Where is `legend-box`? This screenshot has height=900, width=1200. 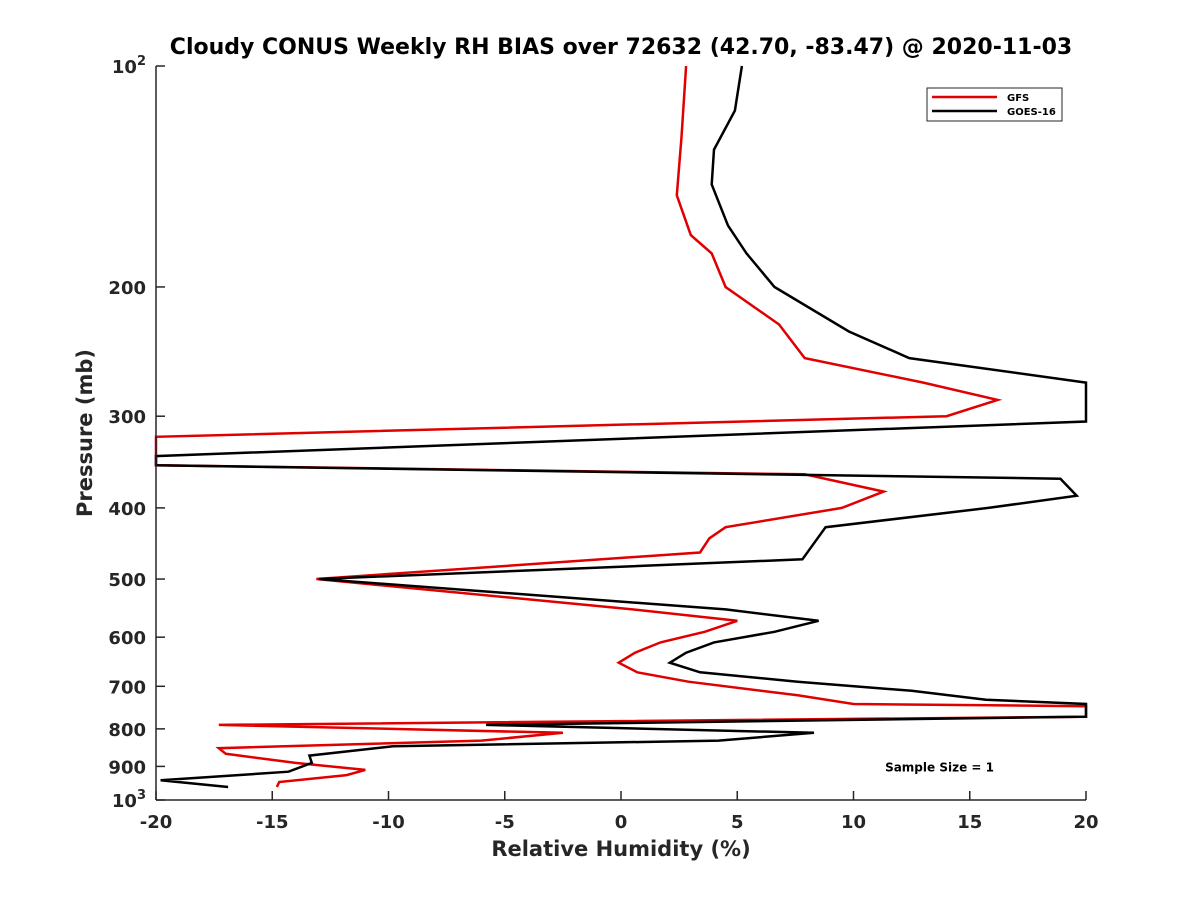
legend-box is located at coordinates (994, 104).